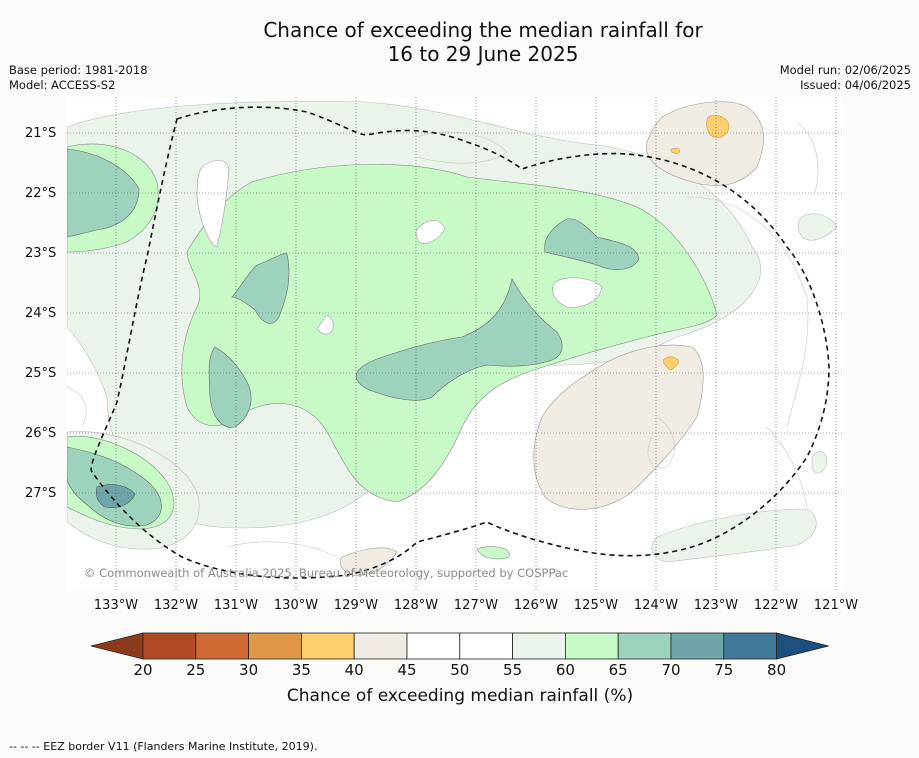  Describe the element at coordinates (836, 605) in the screenshot. I see `lon-label: 121°W` at that location.